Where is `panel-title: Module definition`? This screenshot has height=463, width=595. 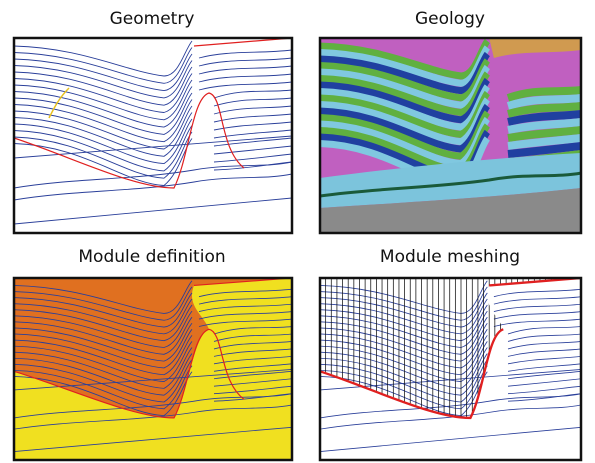
panel-title: Module definition is located at coordinates (151, 257).